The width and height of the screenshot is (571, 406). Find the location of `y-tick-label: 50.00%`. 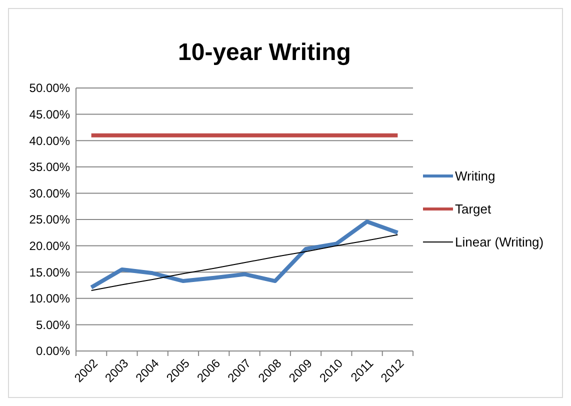

y-tick-label: 50.00% is located at coordinates (49, 88).